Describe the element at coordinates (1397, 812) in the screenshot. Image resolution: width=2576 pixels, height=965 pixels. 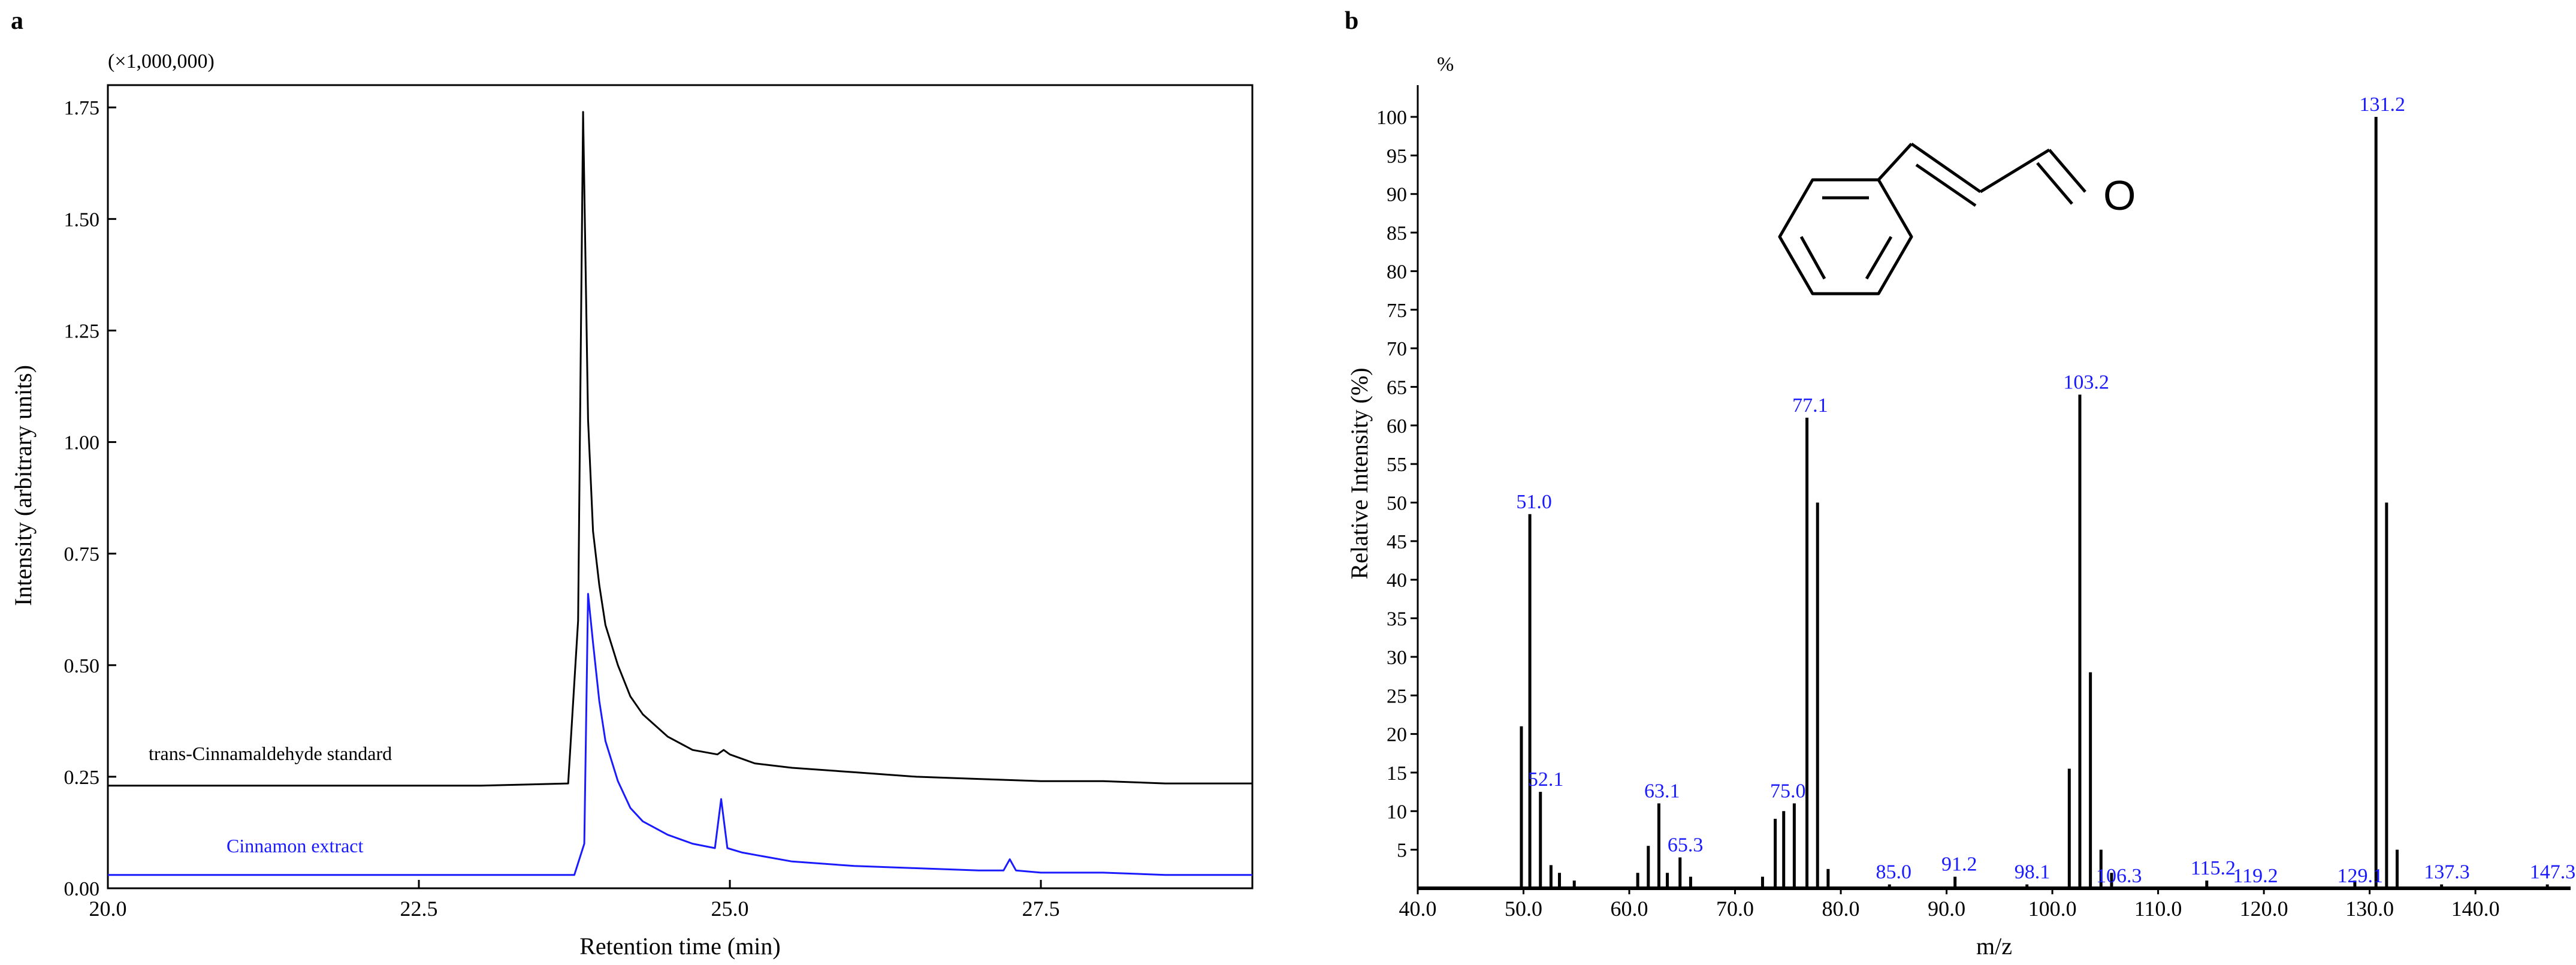
I see `y-tick-label-b: 10` at that location.